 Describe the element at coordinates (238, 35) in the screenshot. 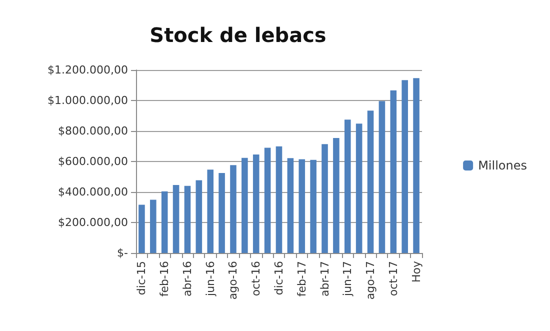

I see `chart-title: Stock de lebacs` at that location.